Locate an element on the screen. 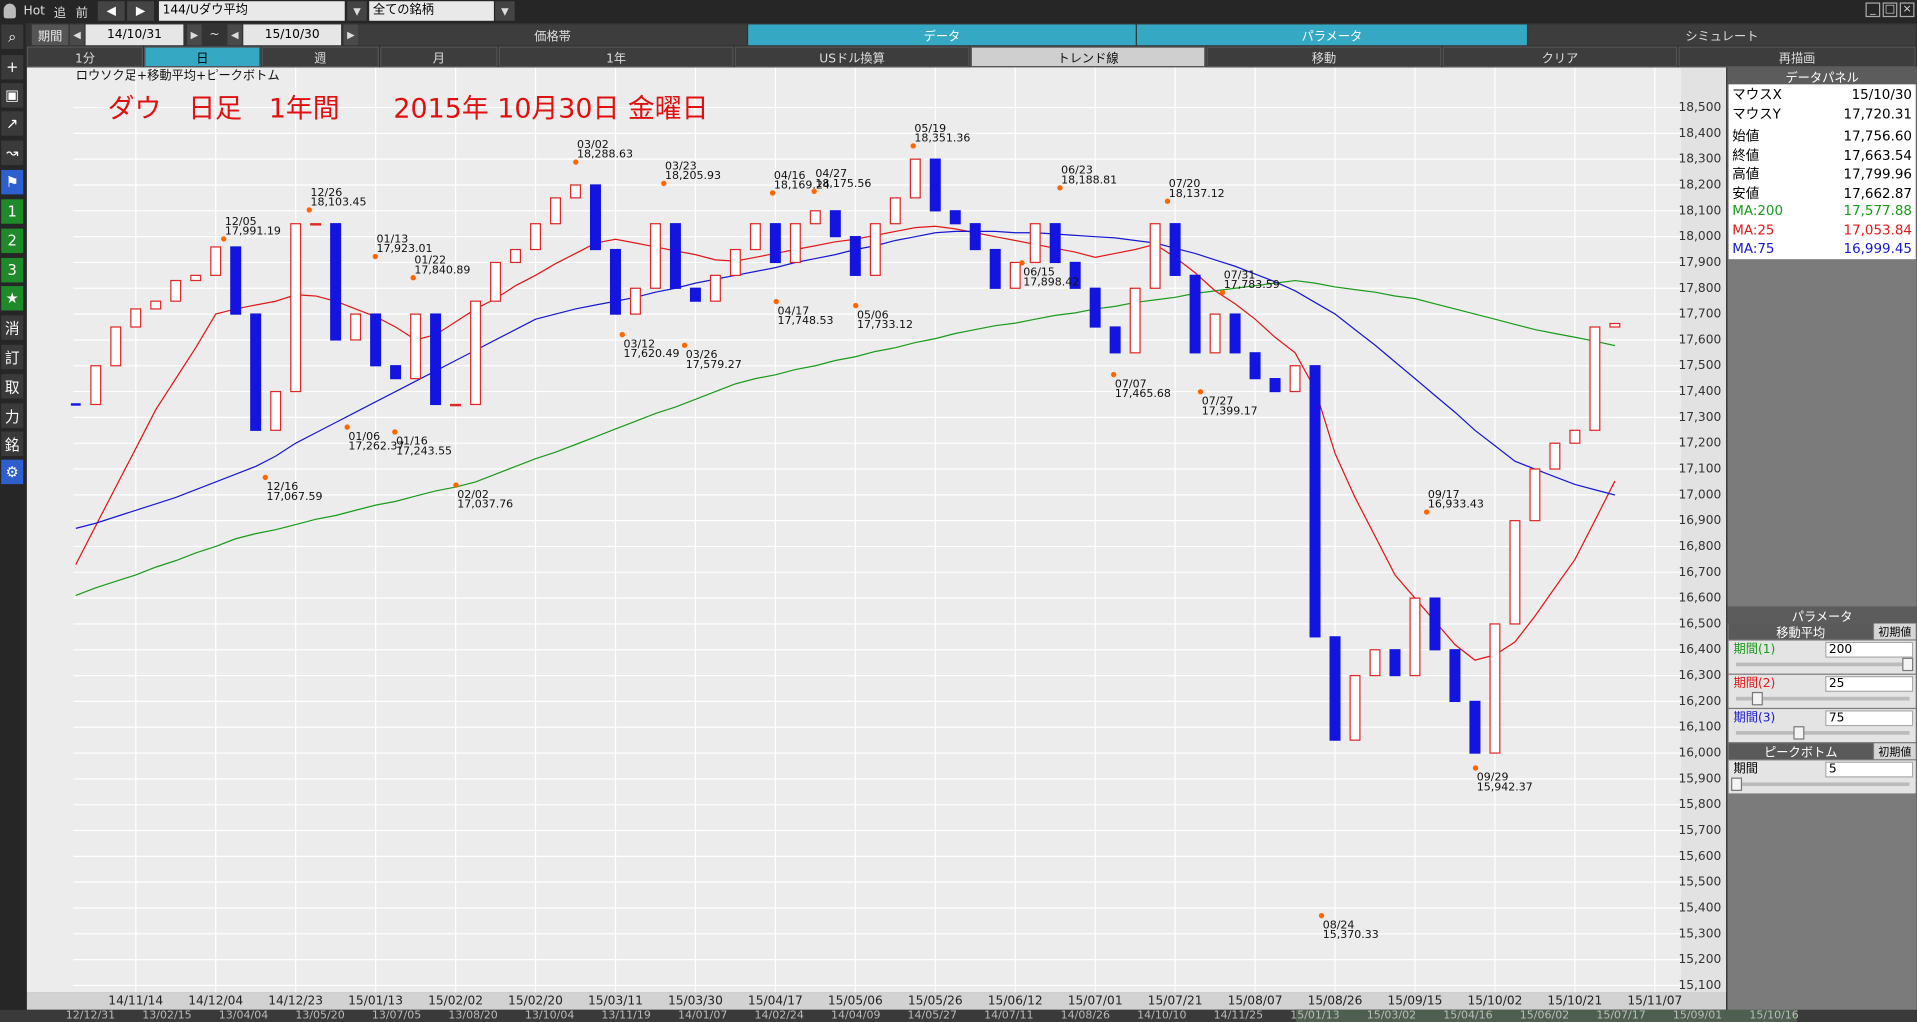 The width and height of the screenshot is (1917, 1022). y-tick-label: 18,300 is located at coordinates (1700, 159).